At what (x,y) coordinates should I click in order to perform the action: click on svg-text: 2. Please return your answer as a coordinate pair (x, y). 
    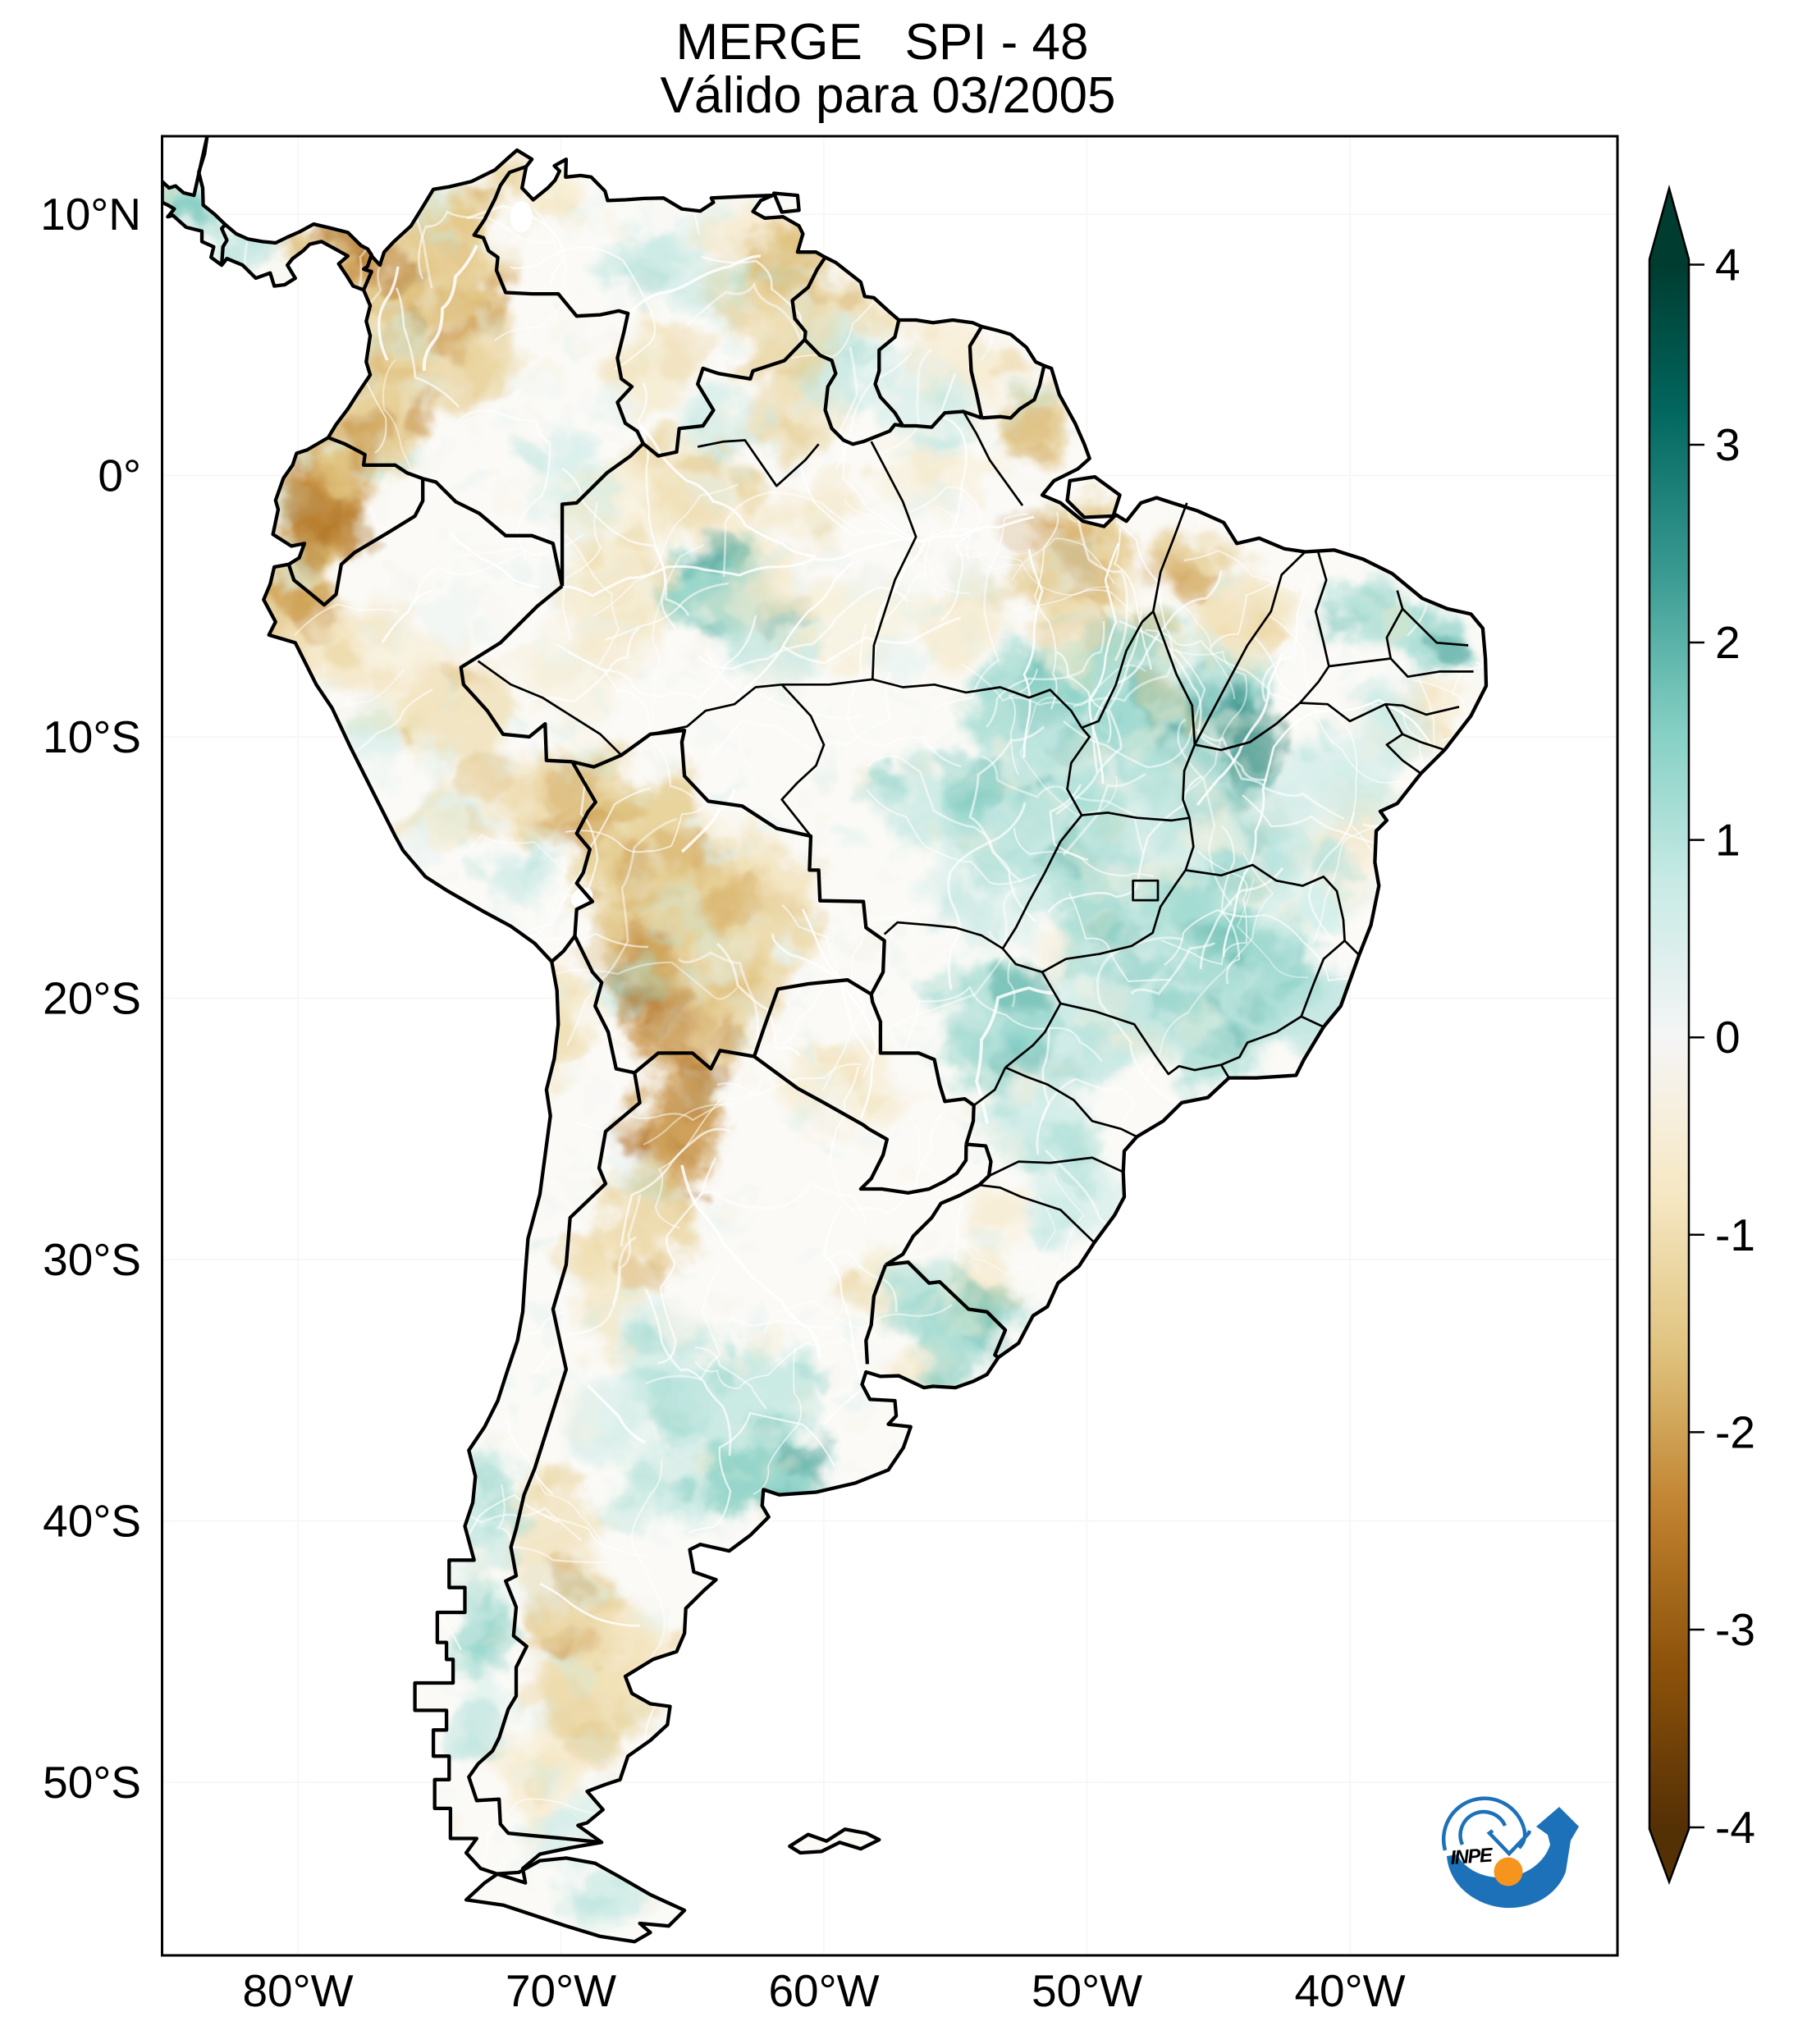
    Looking at the image, I should click on (1728, 642).